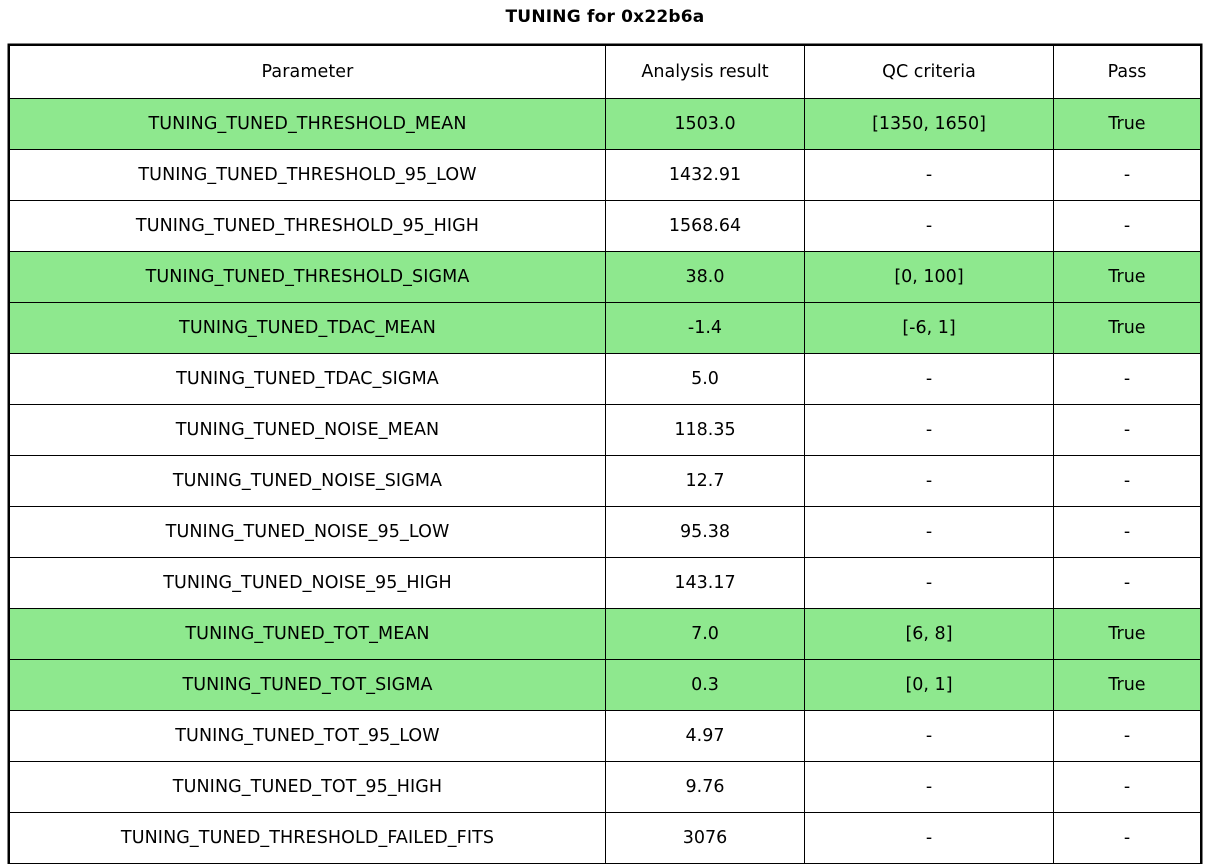  I want to click on cell-parameter: TUNING_TUNED_TOT_95_LOW, so click(307, 736).